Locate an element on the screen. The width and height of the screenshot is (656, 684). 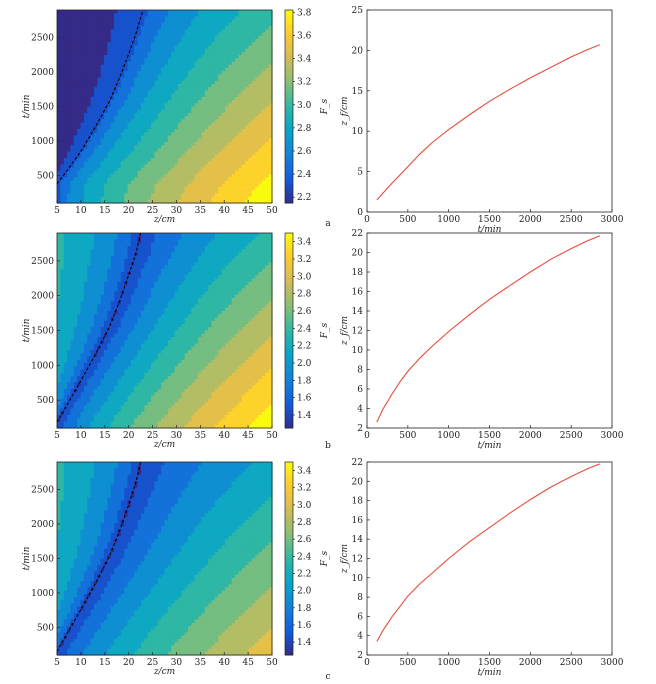
y-tick-label: 2500 is located at coordinates (42, 39).